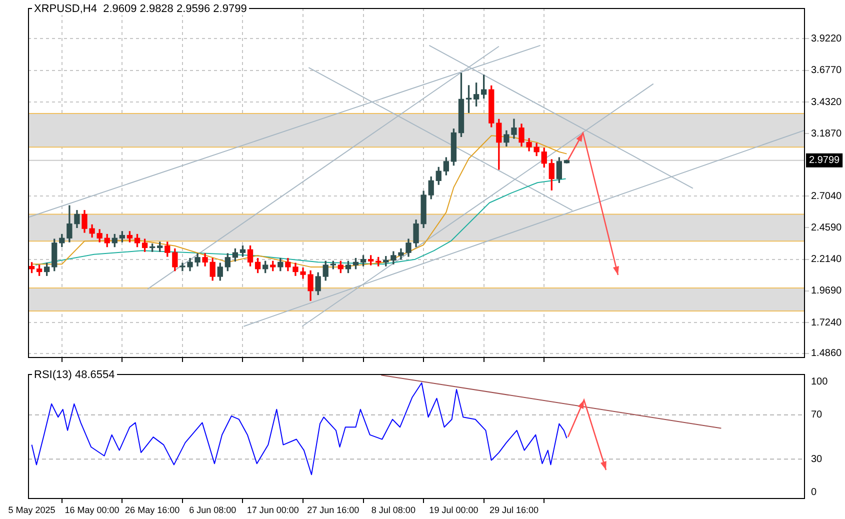  I want to click on y-tick-label: 3.1870, so click(826, 134).